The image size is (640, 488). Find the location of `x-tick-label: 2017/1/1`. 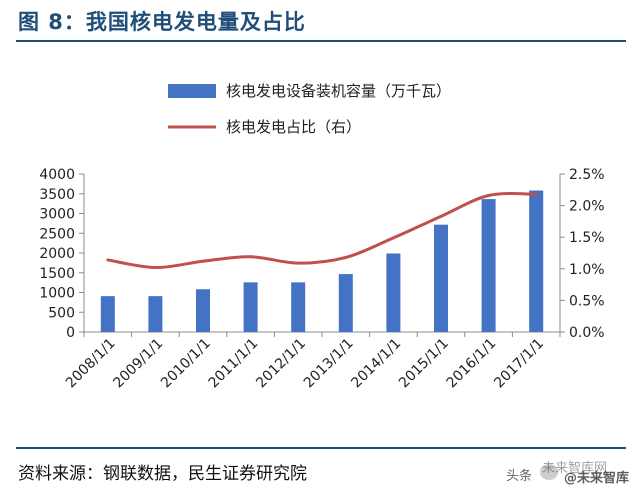

x-tick-label: 2017/1/1 is located at coordinates (519, 364).